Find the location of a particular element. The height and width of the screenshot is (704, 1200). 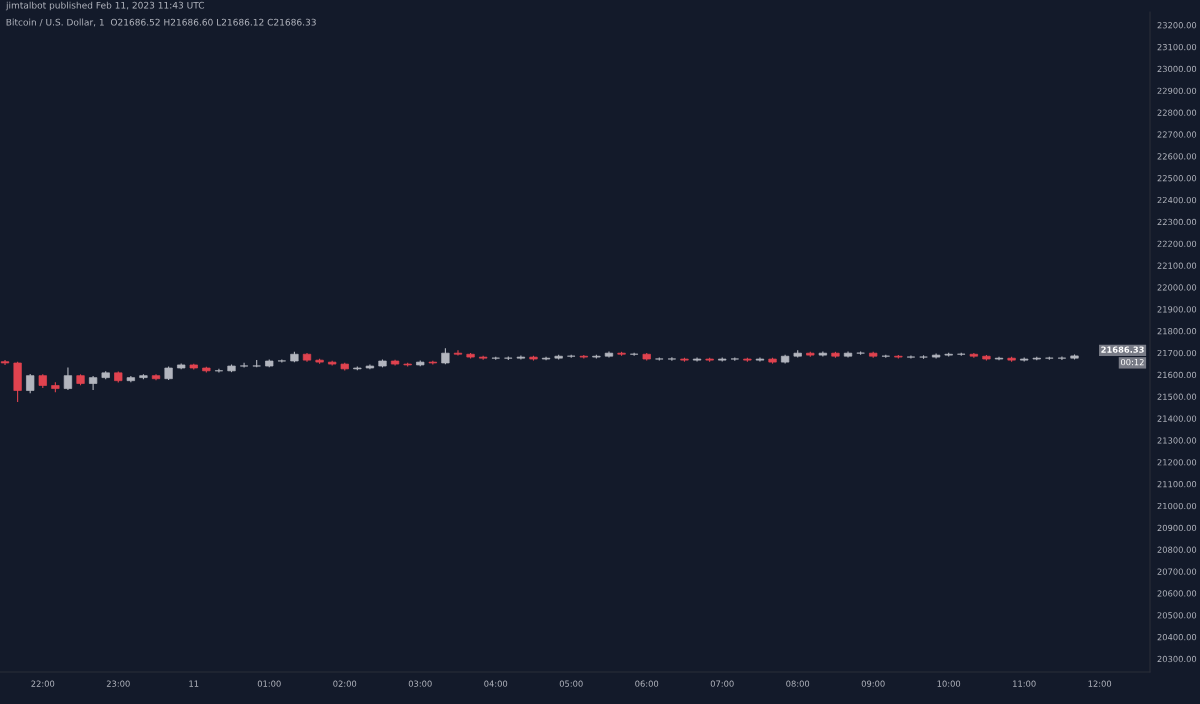

y-tick-label: 21900.00 is located at coordinates (1177, 309).